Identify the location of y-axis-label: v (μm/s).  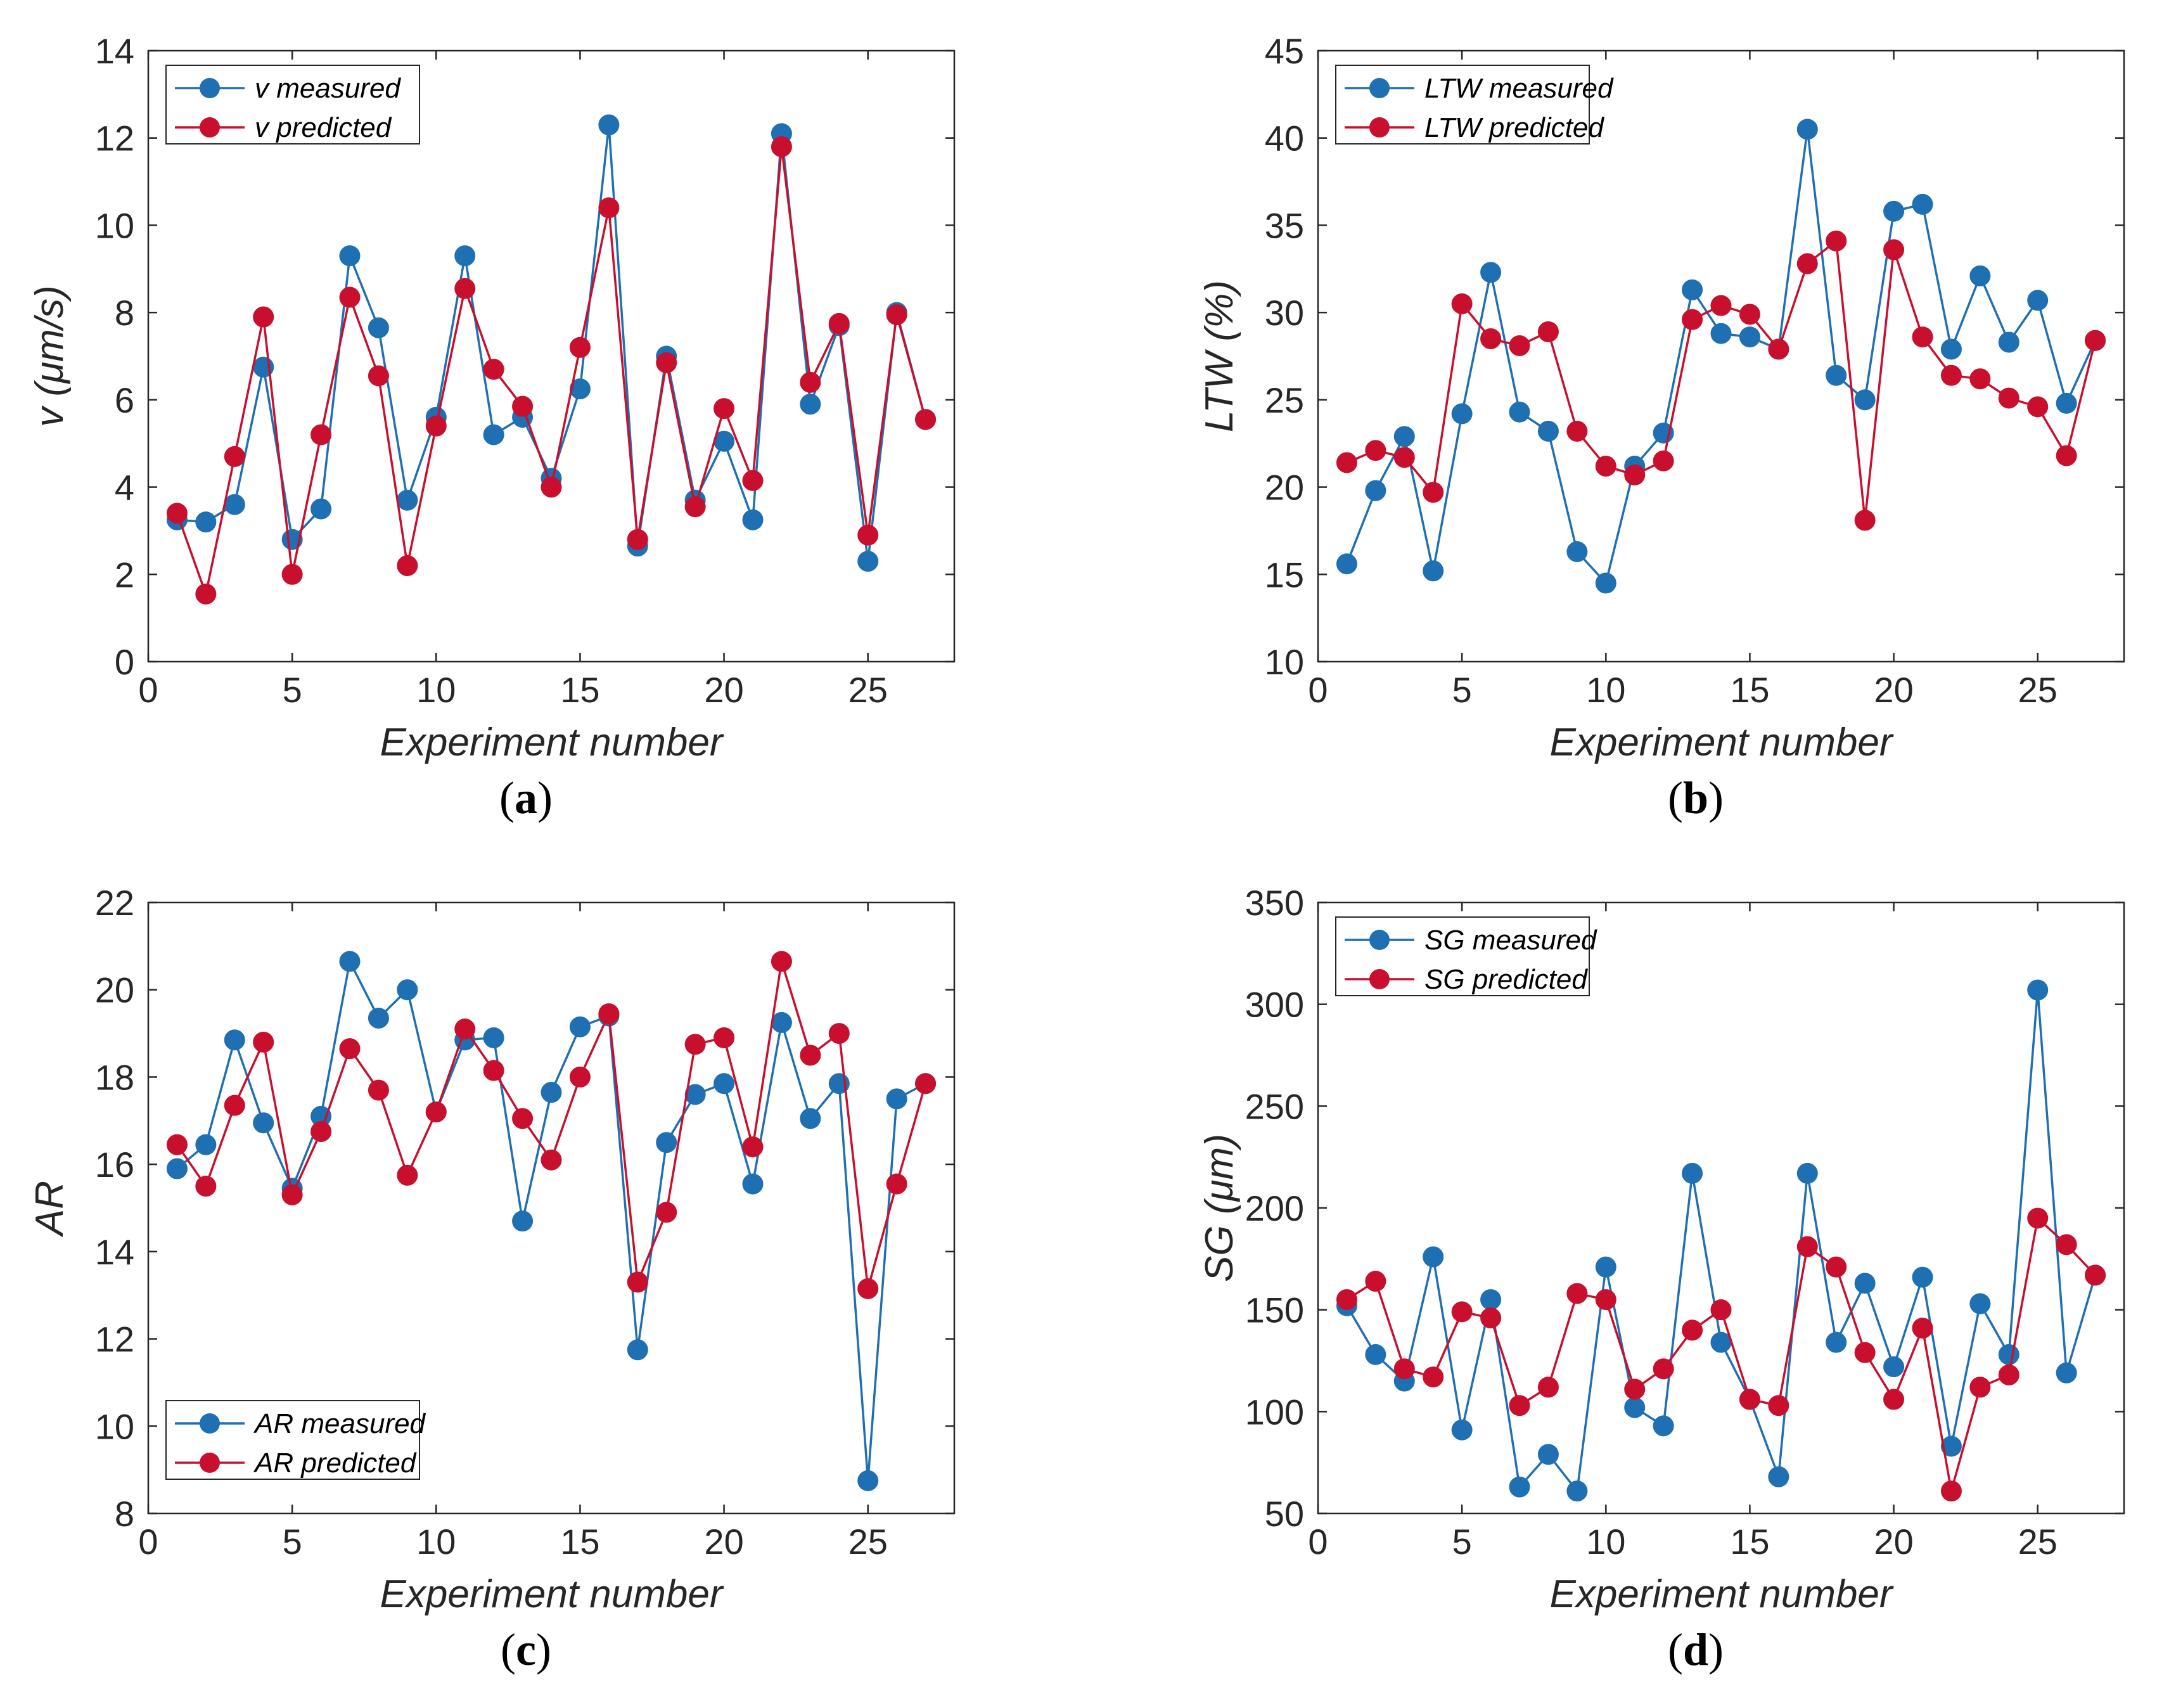
(50, 356).